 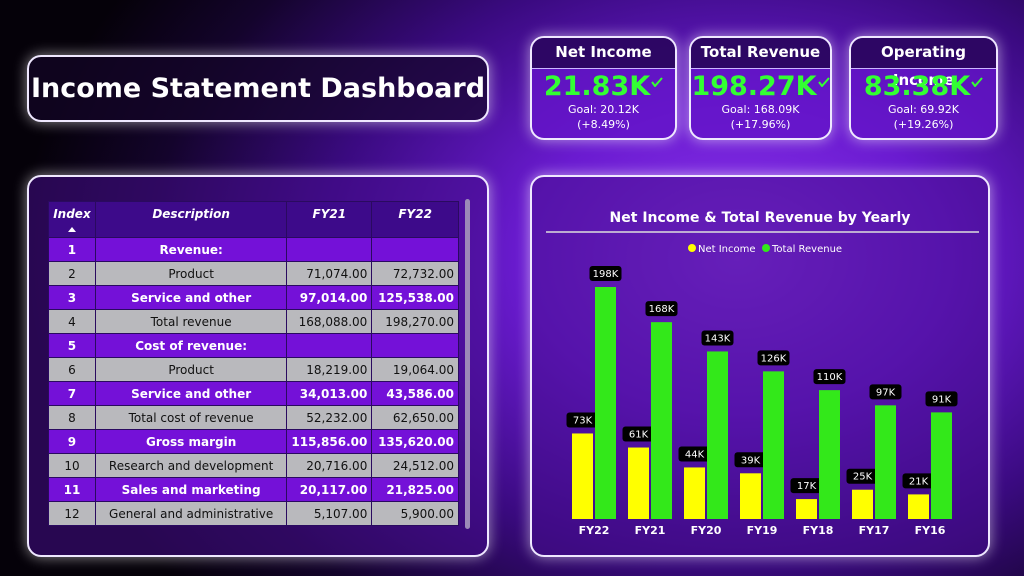 I want to click on x-tick-label: FY18, so click(x=818, y=530).